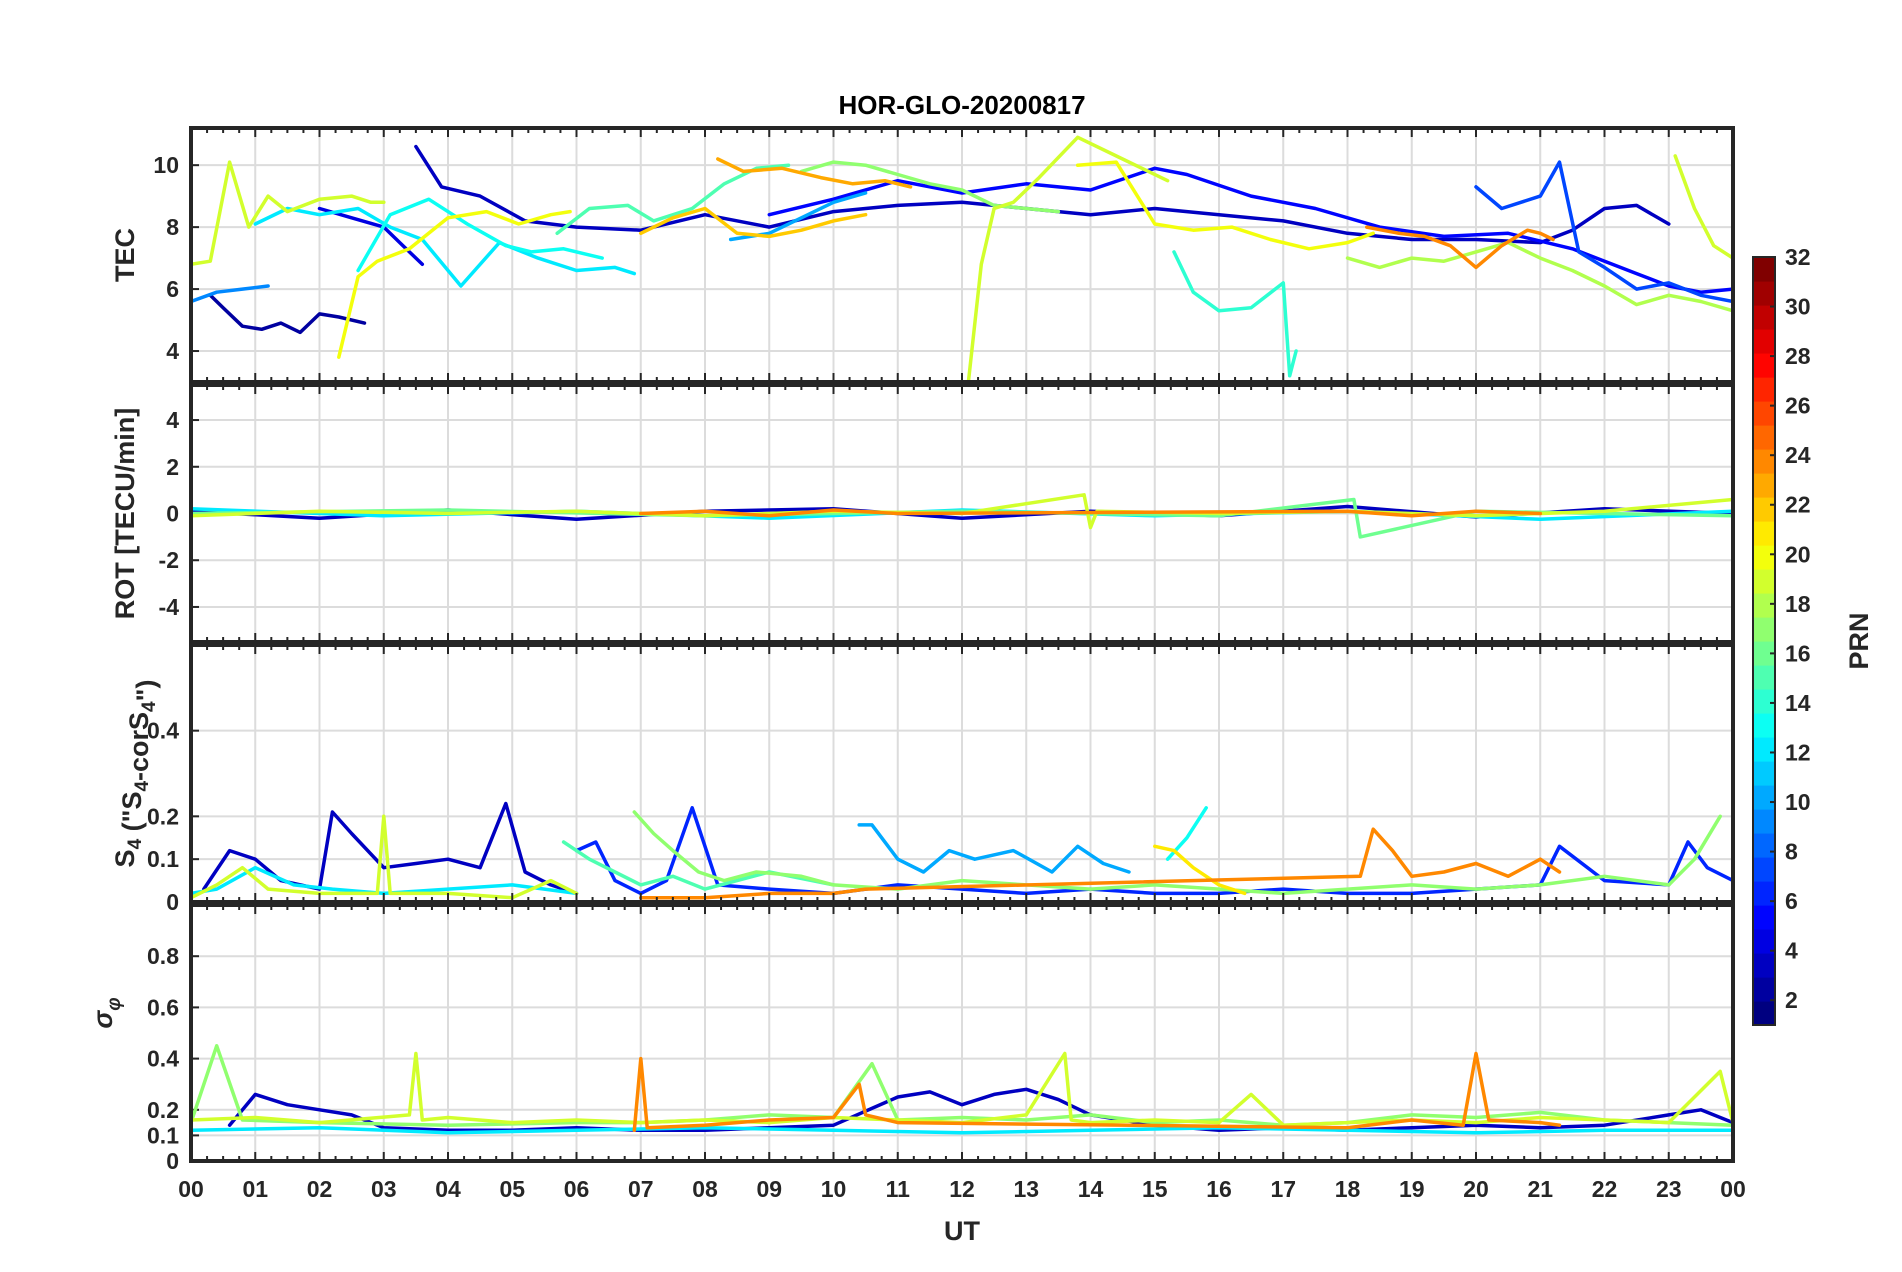  I want to click on x-tick-label: 01, so click(255, 1189).